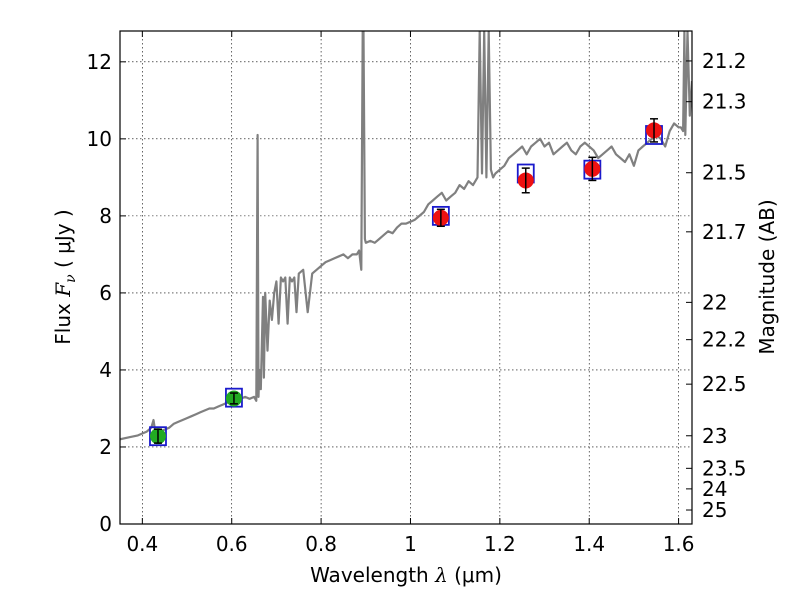 The image size is (800, 600). I want to click on y-tick-label: 0, so click(105, 524).